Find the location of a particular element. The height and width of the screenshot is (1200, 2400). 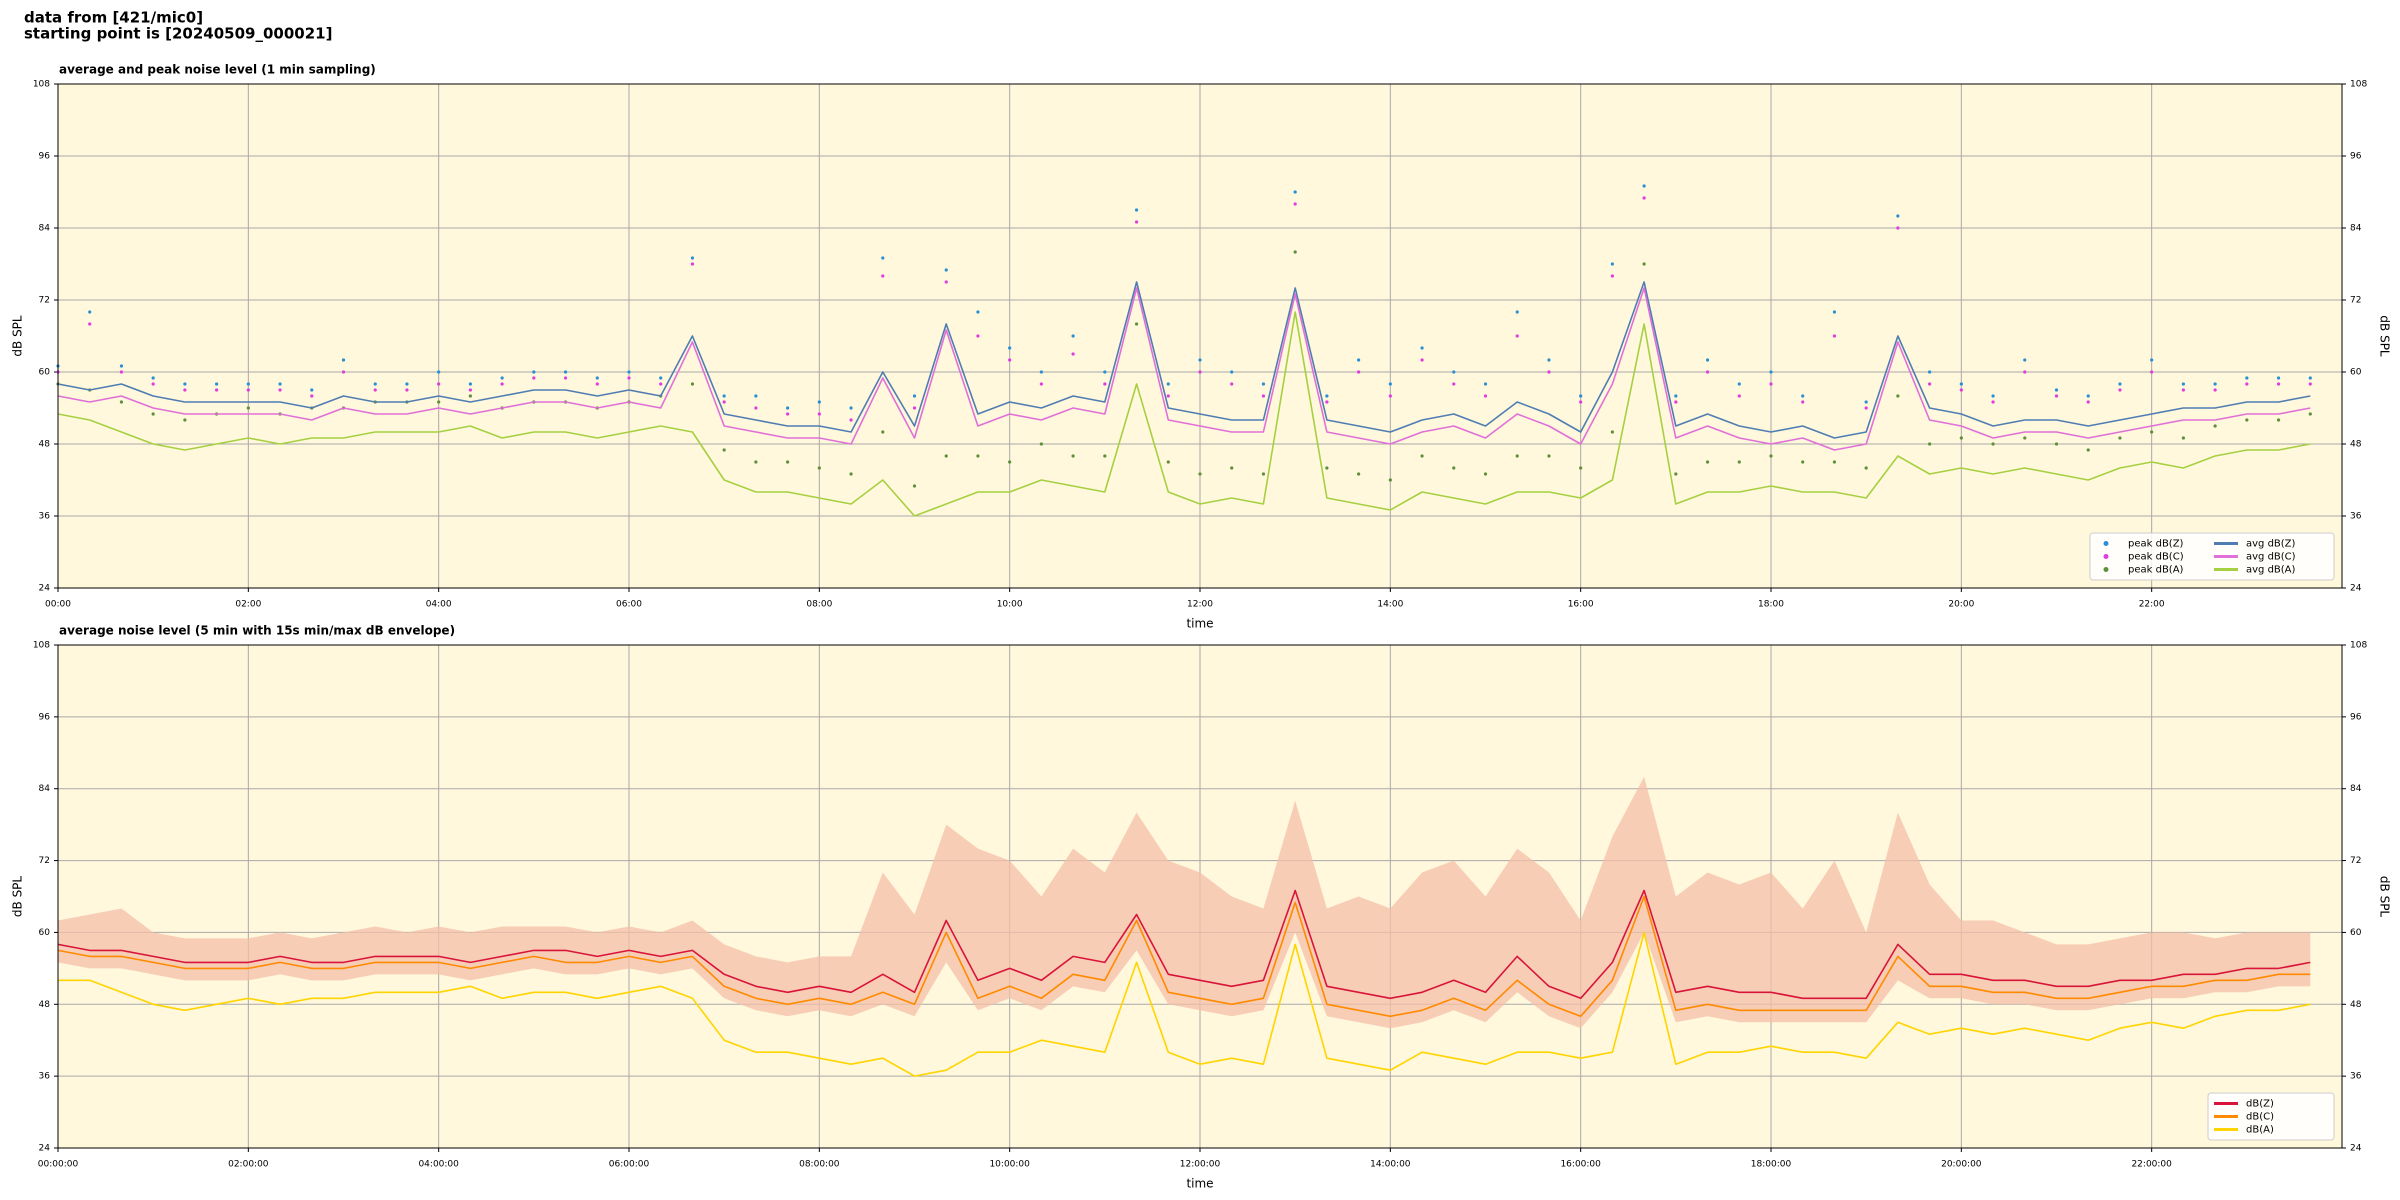

y2-tick-label: 60 is located at coordinates (2356, 373).